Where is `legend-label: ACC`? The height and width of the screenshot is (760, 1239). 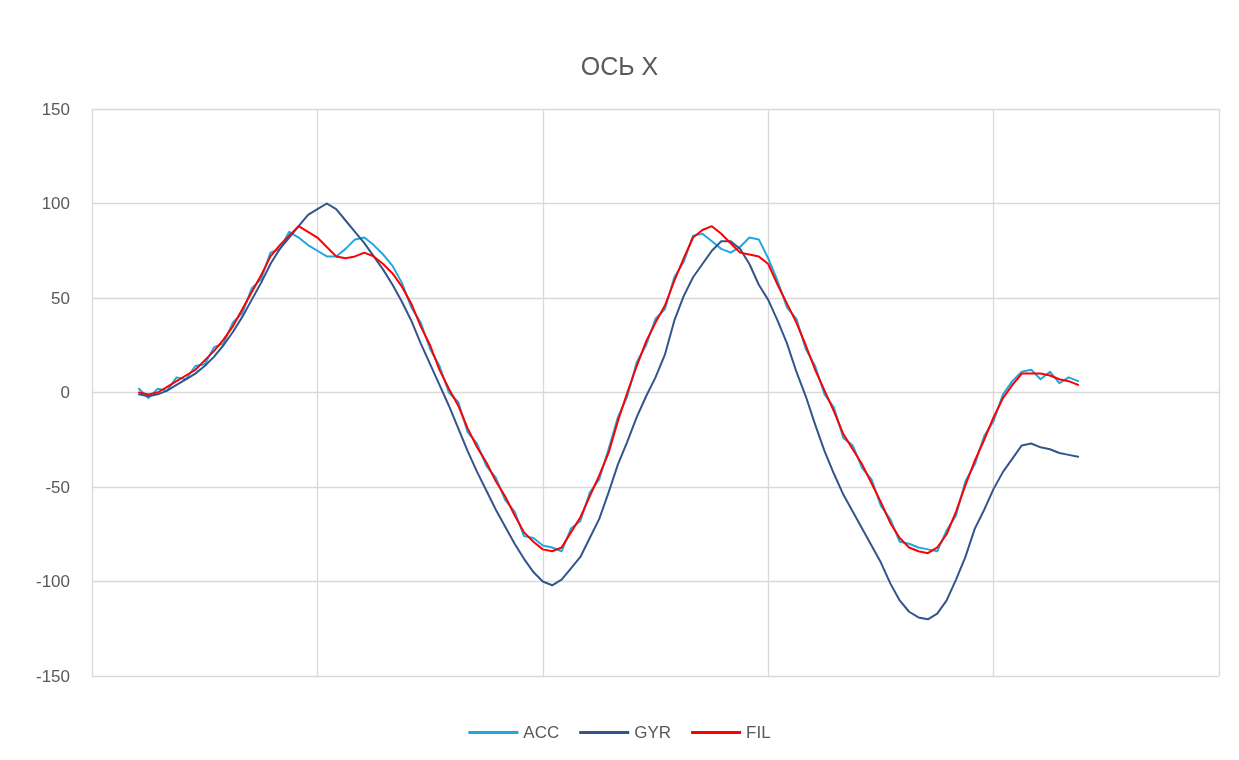
legend-label: ACC is located at coordinates (541, 732).